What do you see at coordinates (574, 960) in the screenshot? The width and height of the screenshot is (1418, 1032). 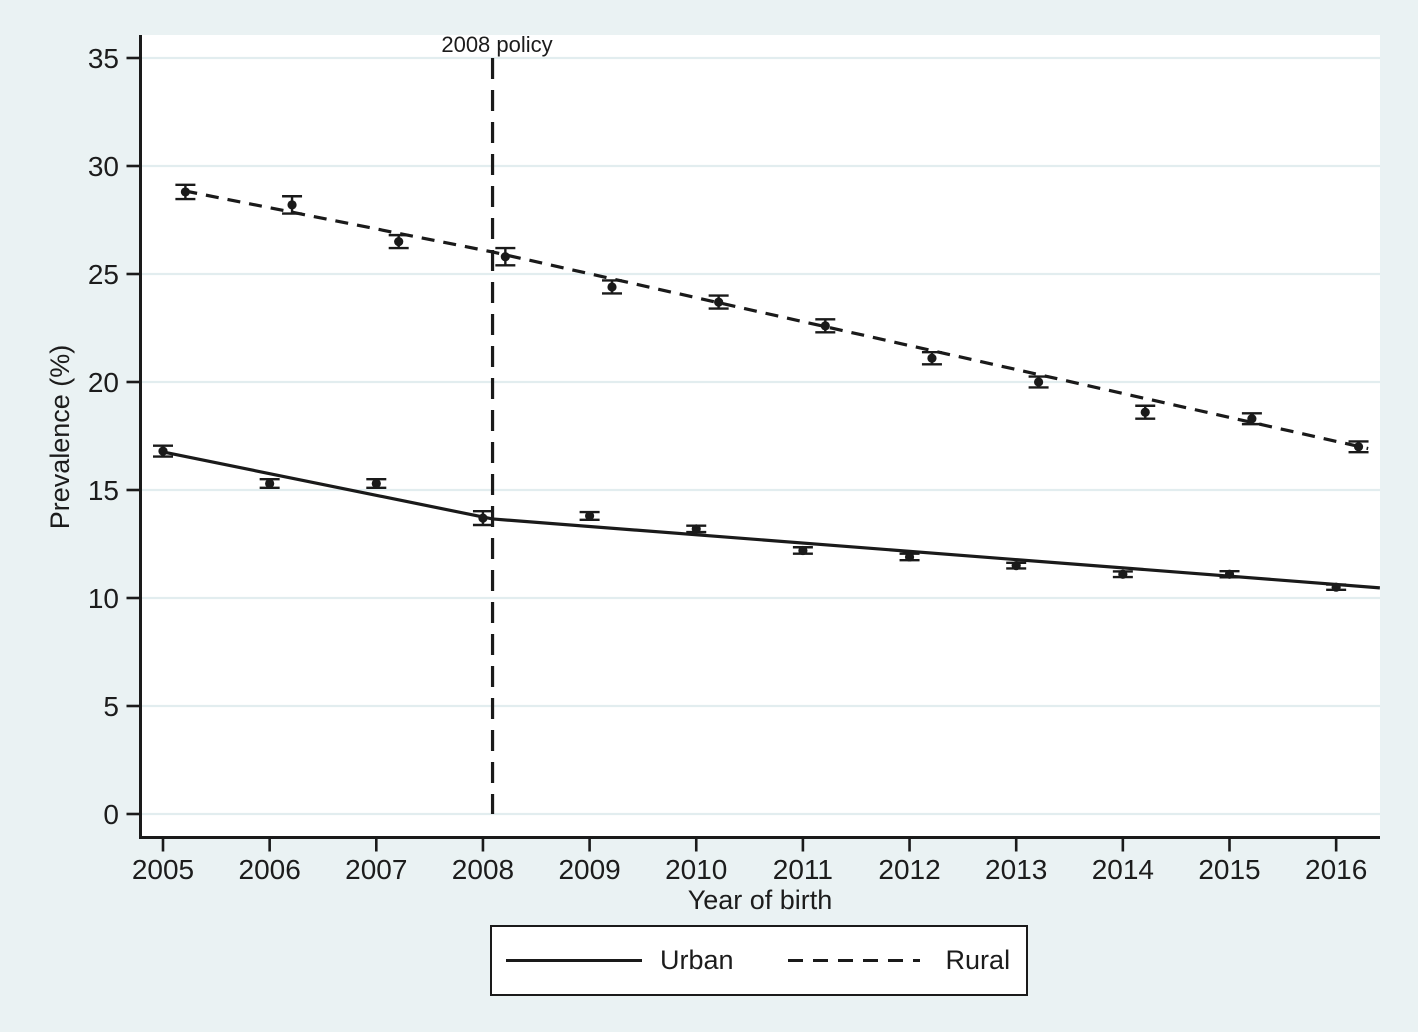 I see `legend-urban-line-sample` at bounding box center [574, 960].